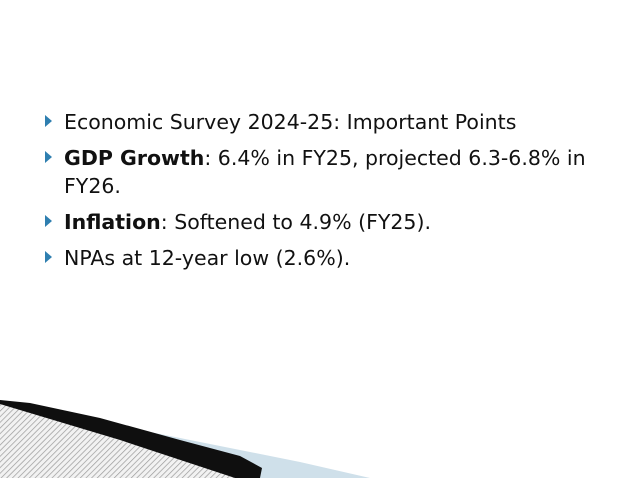  What do you see at coordinates (131, 439) in the screenshot?
I see `dark-band` at bounding box center [131, 439].